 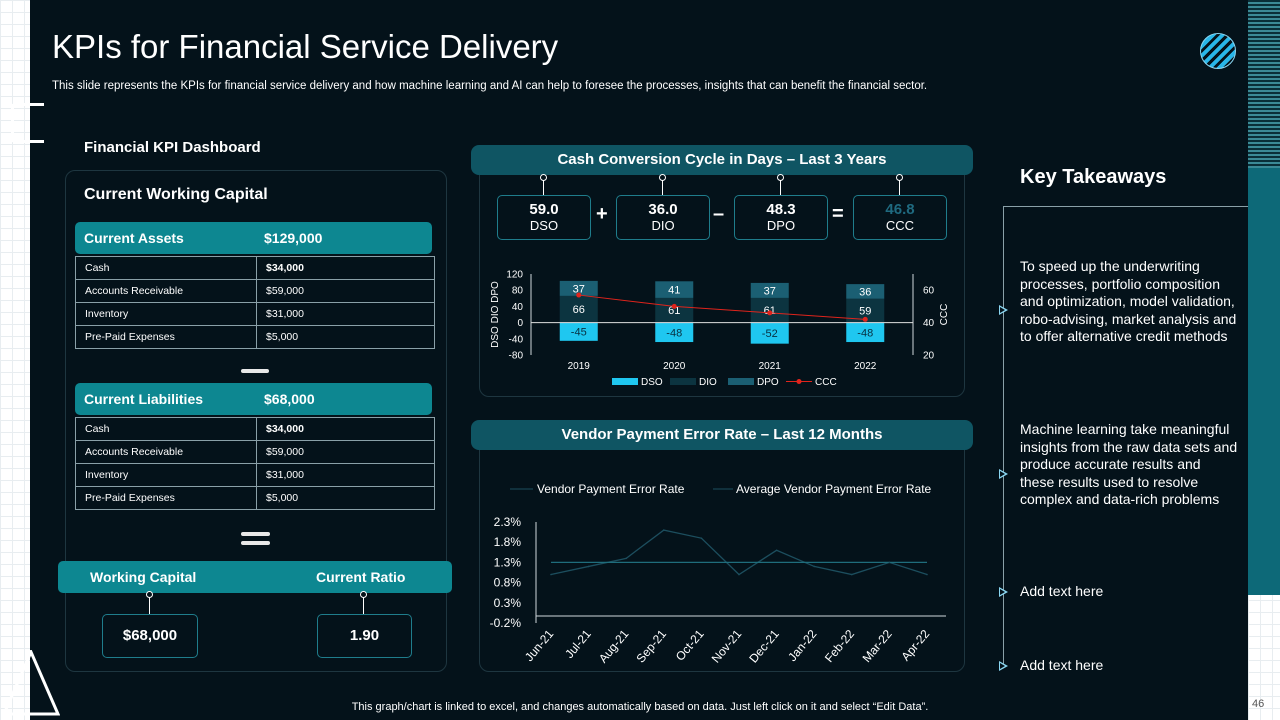 I want to click on ccc-line, so click(x=722, y=307).